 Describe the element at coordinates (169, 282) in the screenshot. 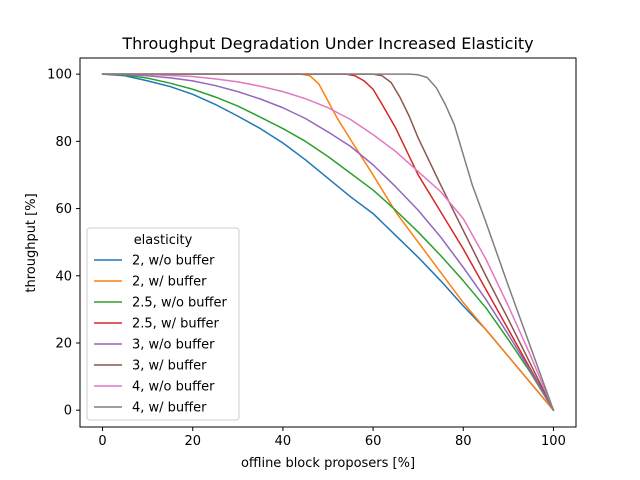

I see `legend-entry-1: 2, w/ buffer` at that location.